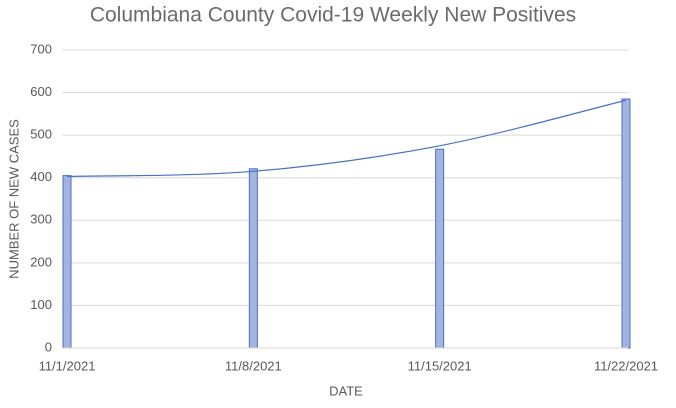 The image size is (676, 408). I want to click on x-tick-label: 11/22/2021, so click(626, 365).